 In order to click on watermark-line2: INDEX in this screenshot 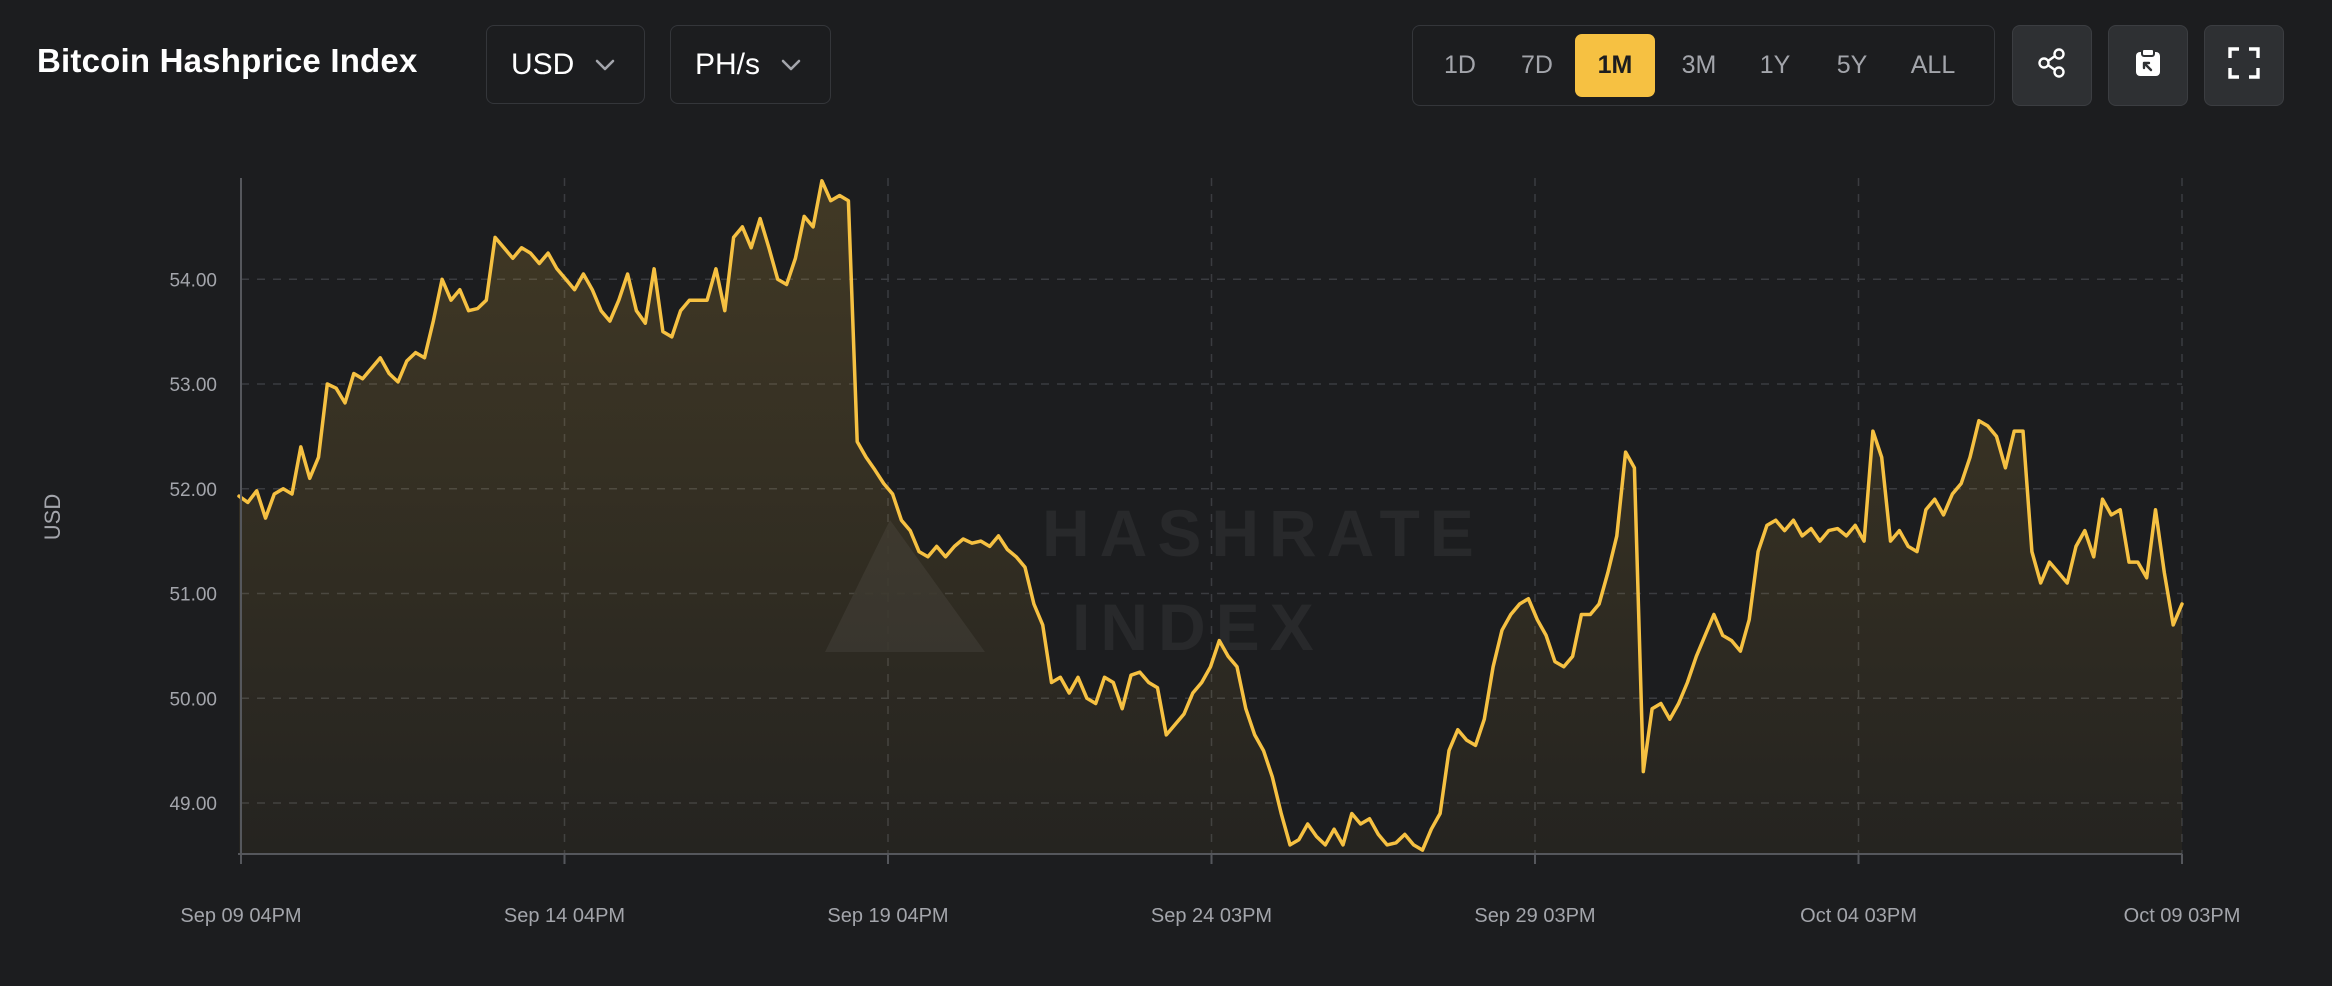, I will do `click(1198, 627)`.